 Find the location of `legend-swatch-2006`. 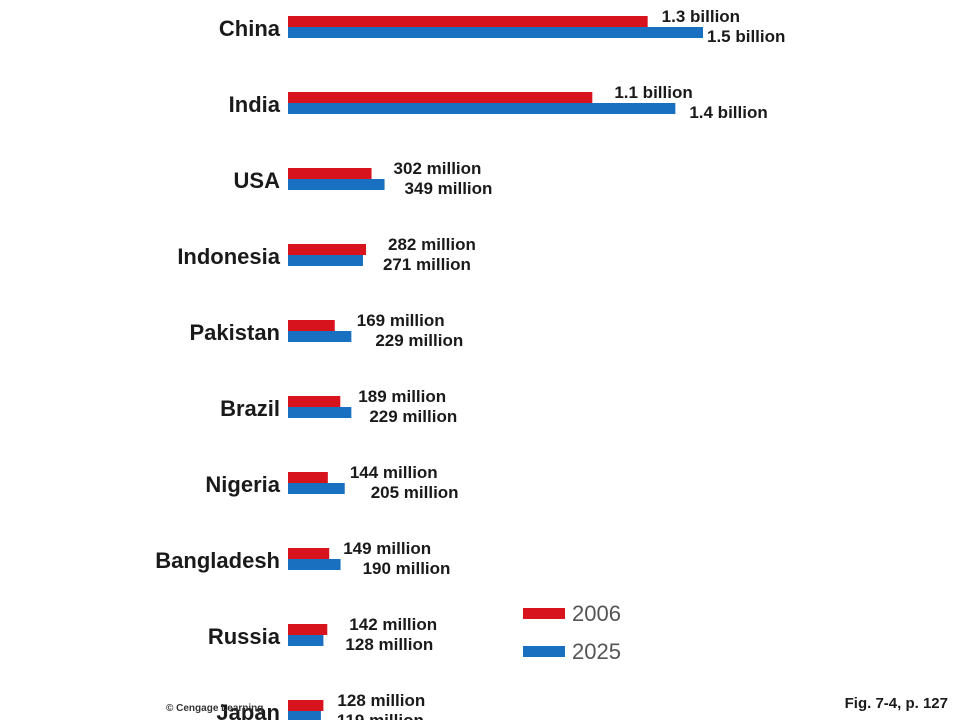

legend-swatch-2006 is located at coordinates (544, 613).